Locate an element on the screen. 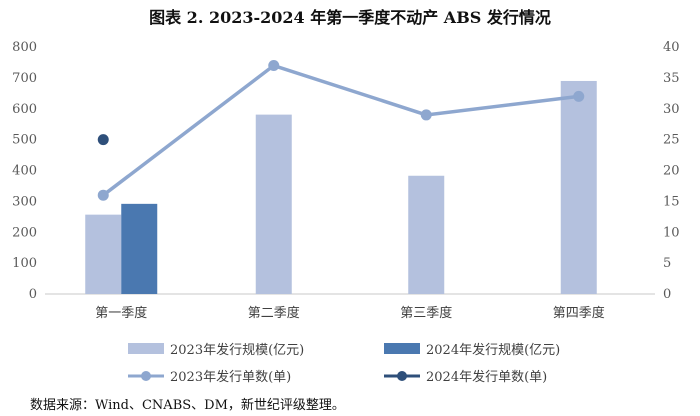  y-right-tick-label: 30 is located at coordinates (671, 109).